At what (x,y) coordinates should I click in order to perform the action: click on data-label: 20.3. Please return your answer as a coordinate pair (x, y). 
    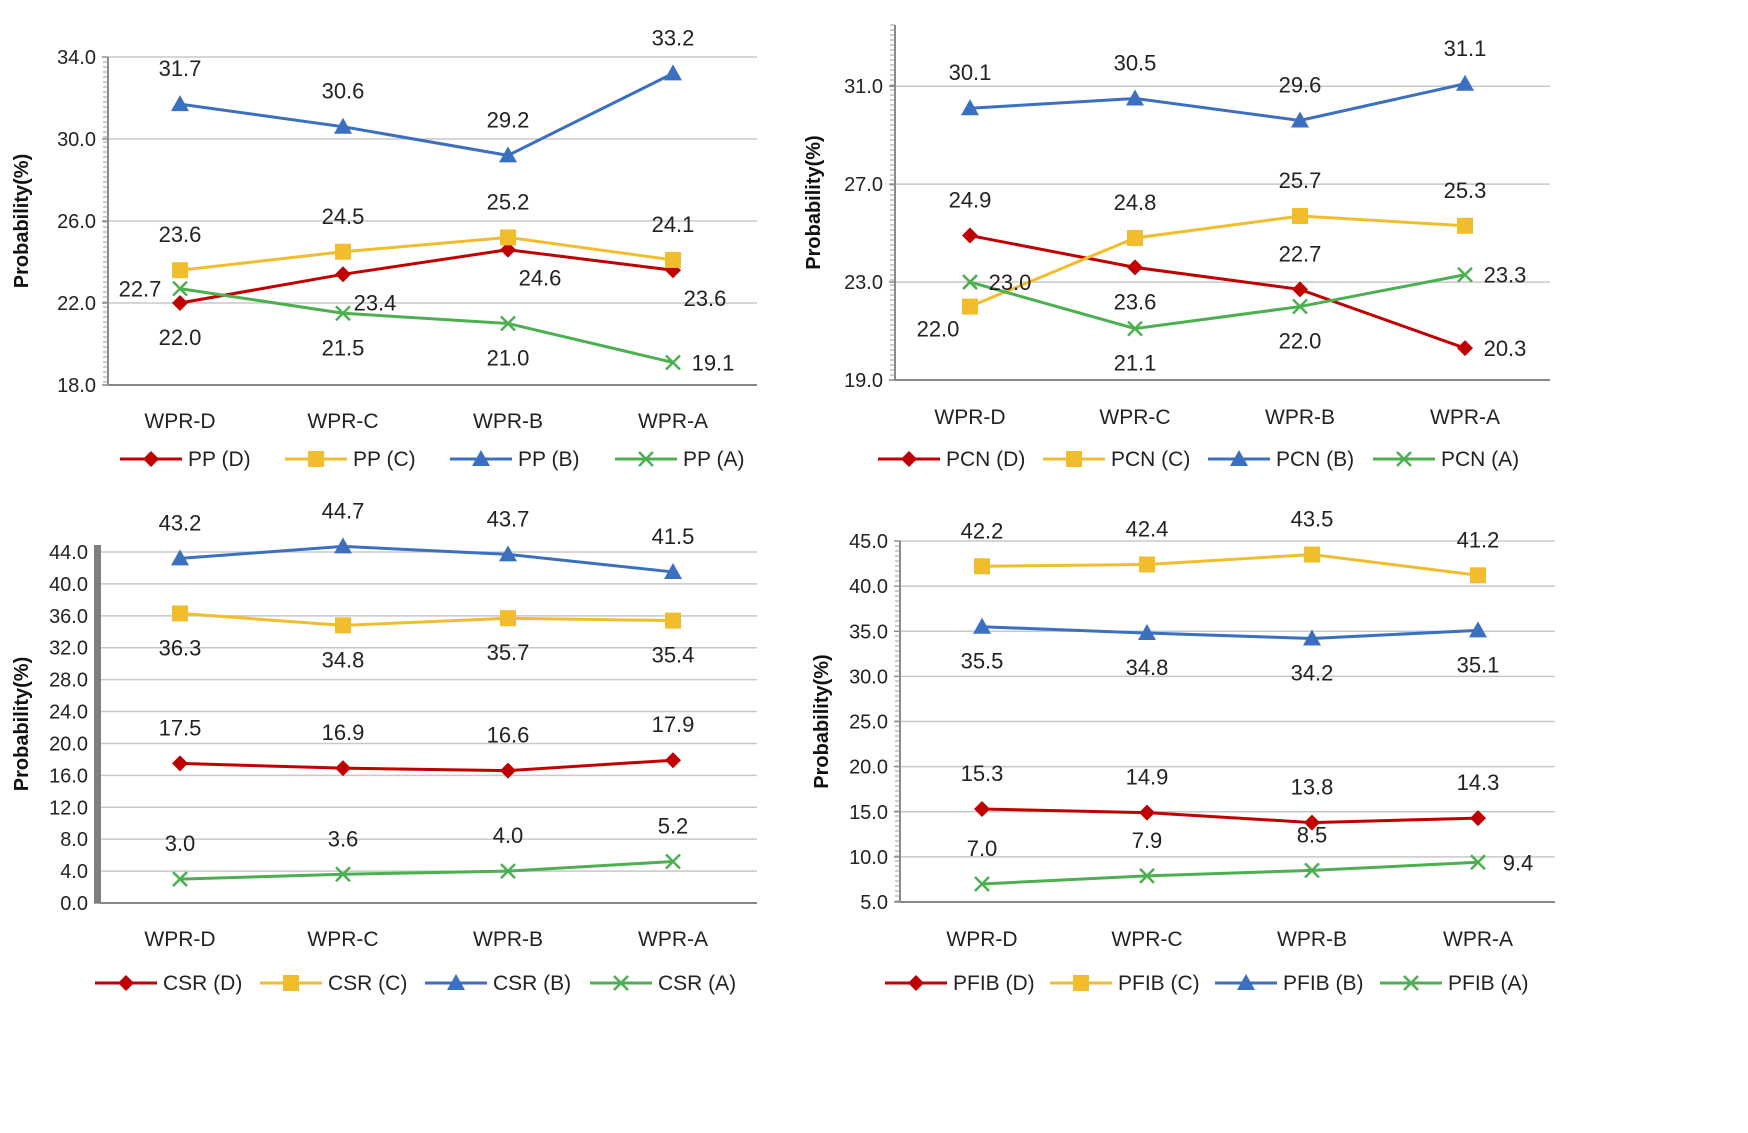
    Looking at the image, I should click on (1505, 348).